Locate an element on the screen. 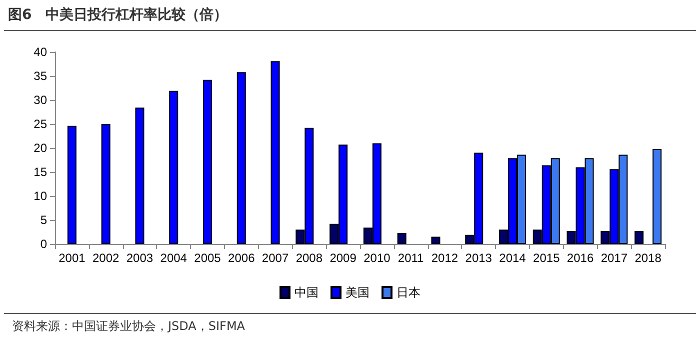 This screenshot has height=342, width=700. y-tick-label: 35 is located at coordinates (41, 76).